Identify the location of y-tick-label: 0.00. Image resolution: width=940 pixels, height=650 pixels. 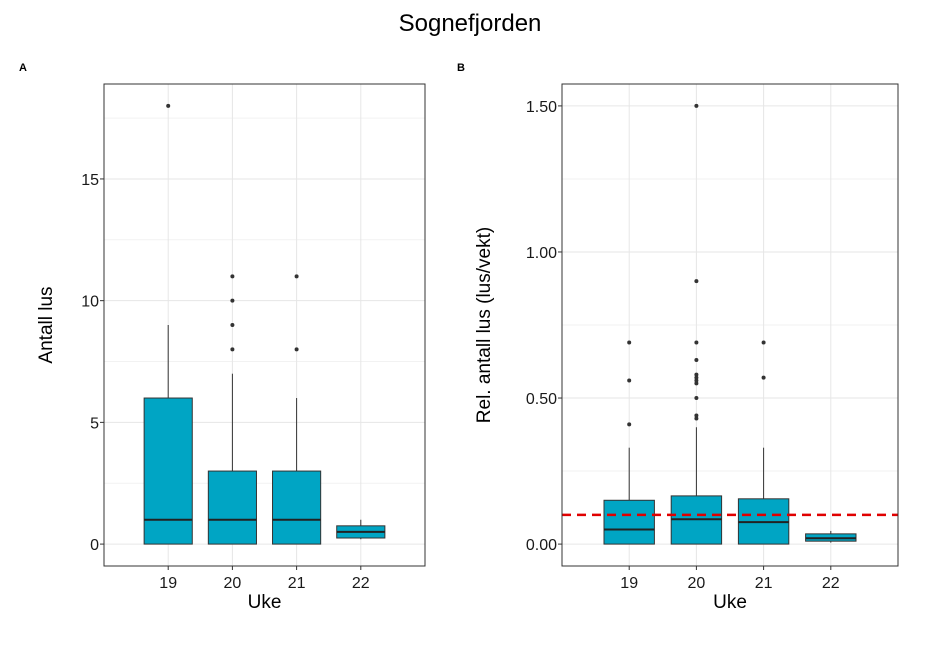
(541, 545).